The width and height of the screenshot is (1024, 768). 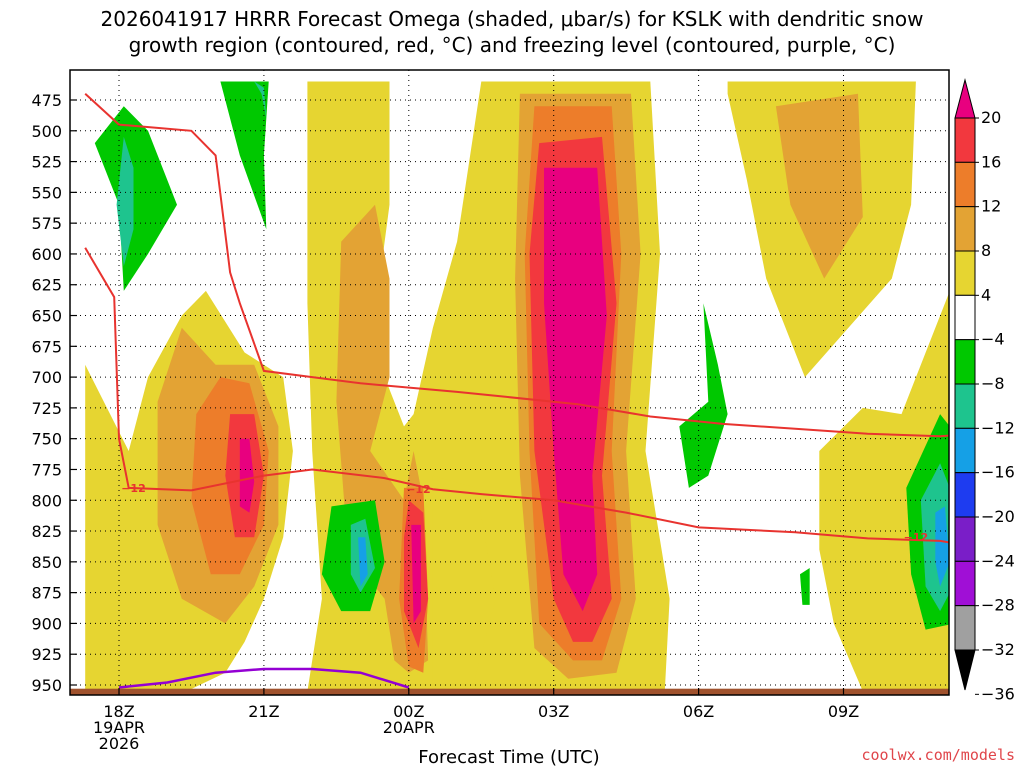 I want to click on colorbar-label: 8, so click(x=986, y=250).